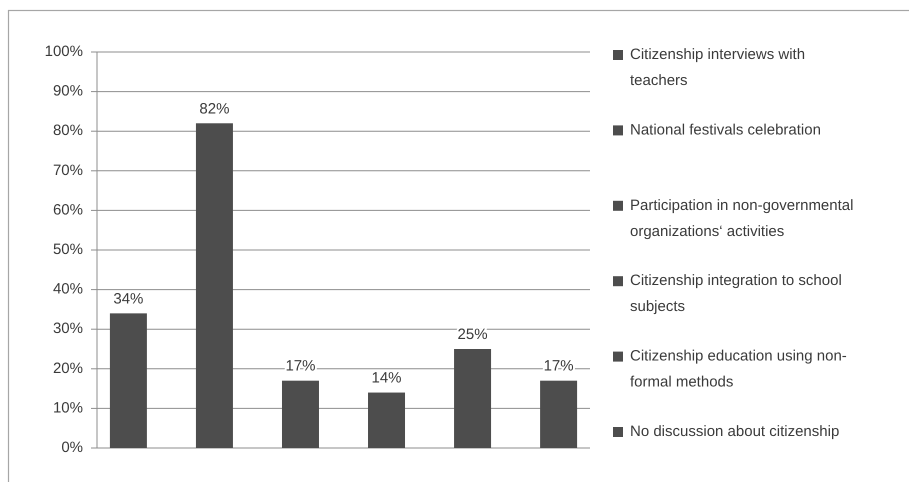 The height and width of the screenshot is (482, 909). Describe the element at coordinates (473, 334) in the screenshot. I see `data-label: 25%` at that location.